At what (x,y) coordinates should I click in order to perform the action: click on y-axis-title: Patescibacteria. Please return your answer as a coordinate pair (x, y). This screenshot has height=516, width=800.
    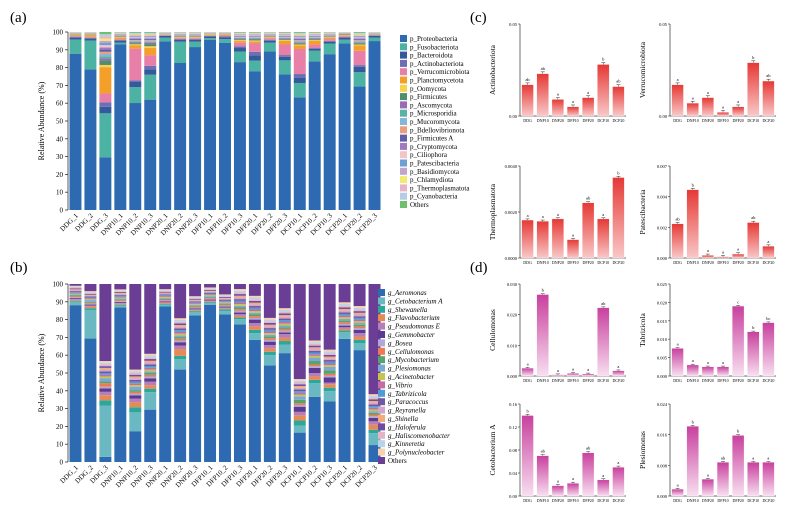
    Looking at the image, I should click on (642, 212).